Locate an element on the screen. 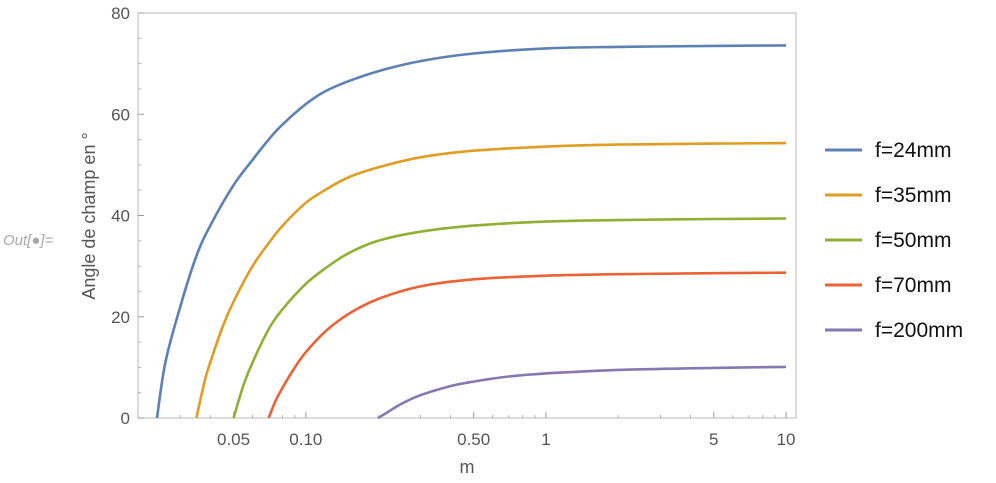 The width and height of the screenshot is (996, 483). y-tick-label: 40 is located at coordinates (120, 216).